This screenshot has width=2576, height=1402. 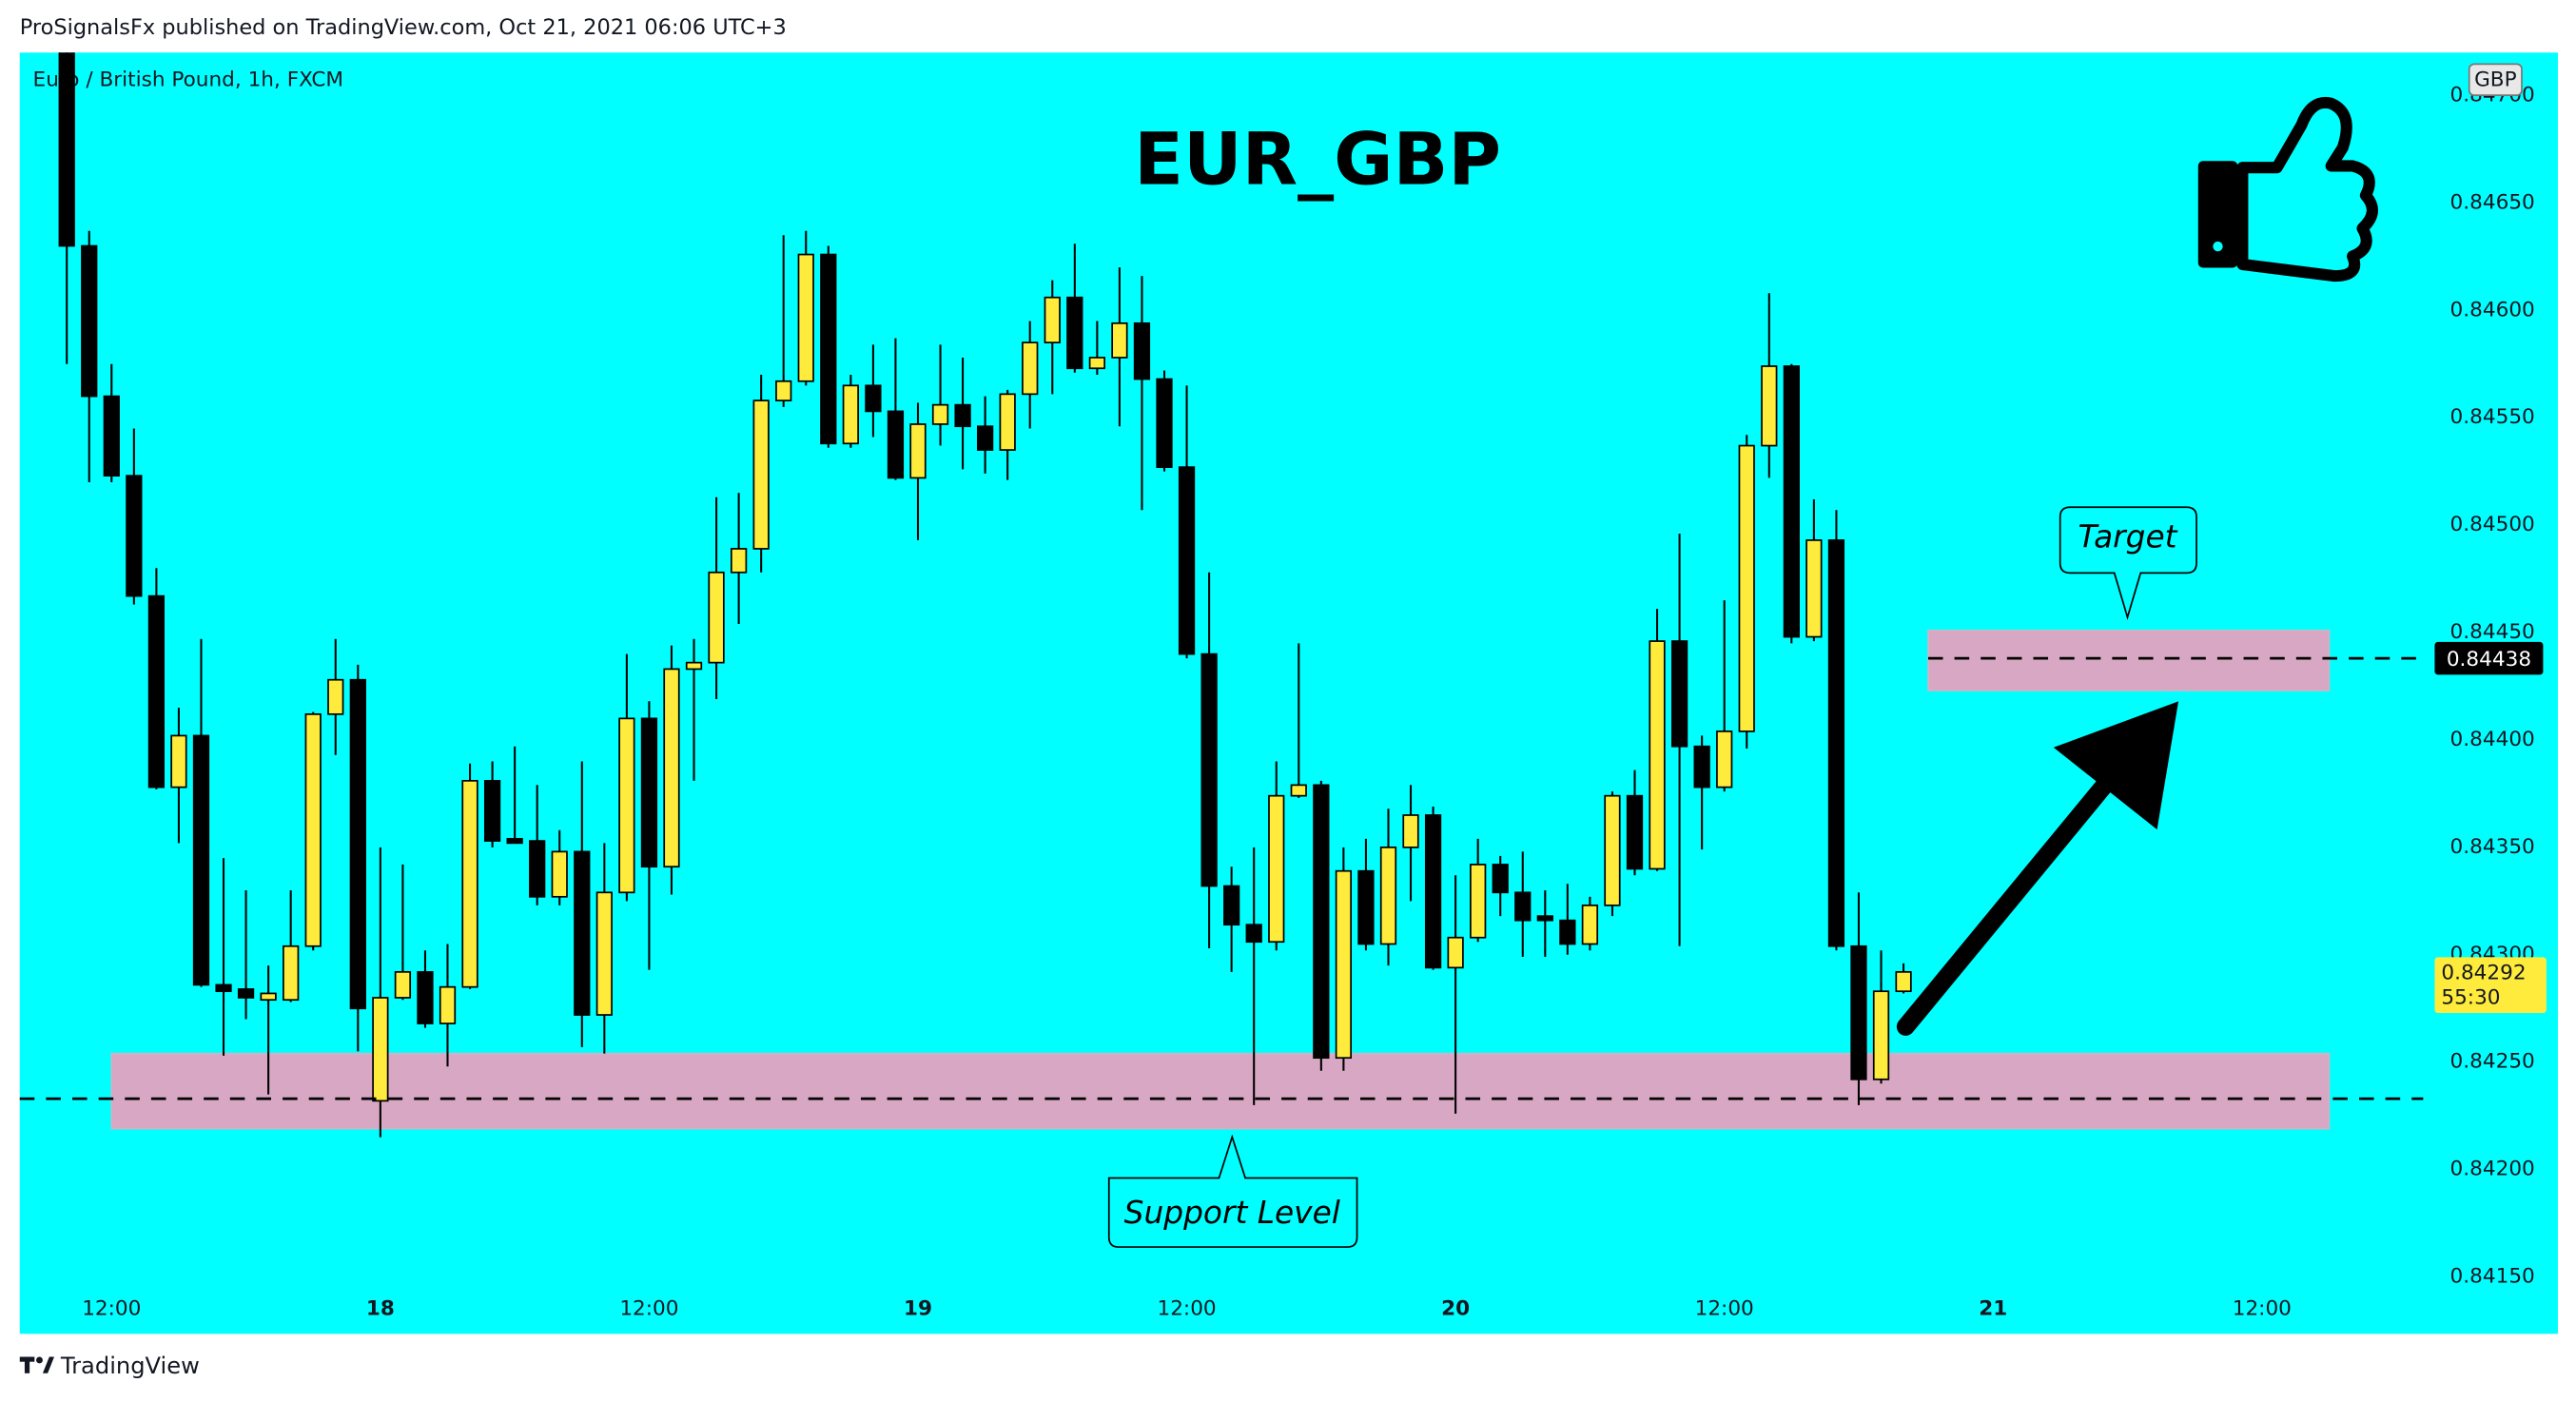 What do you see at coordinates (1317, 159) in the screenshot?
I see `chart-title: EUR_GBP` at bounding box center [1317, 159].